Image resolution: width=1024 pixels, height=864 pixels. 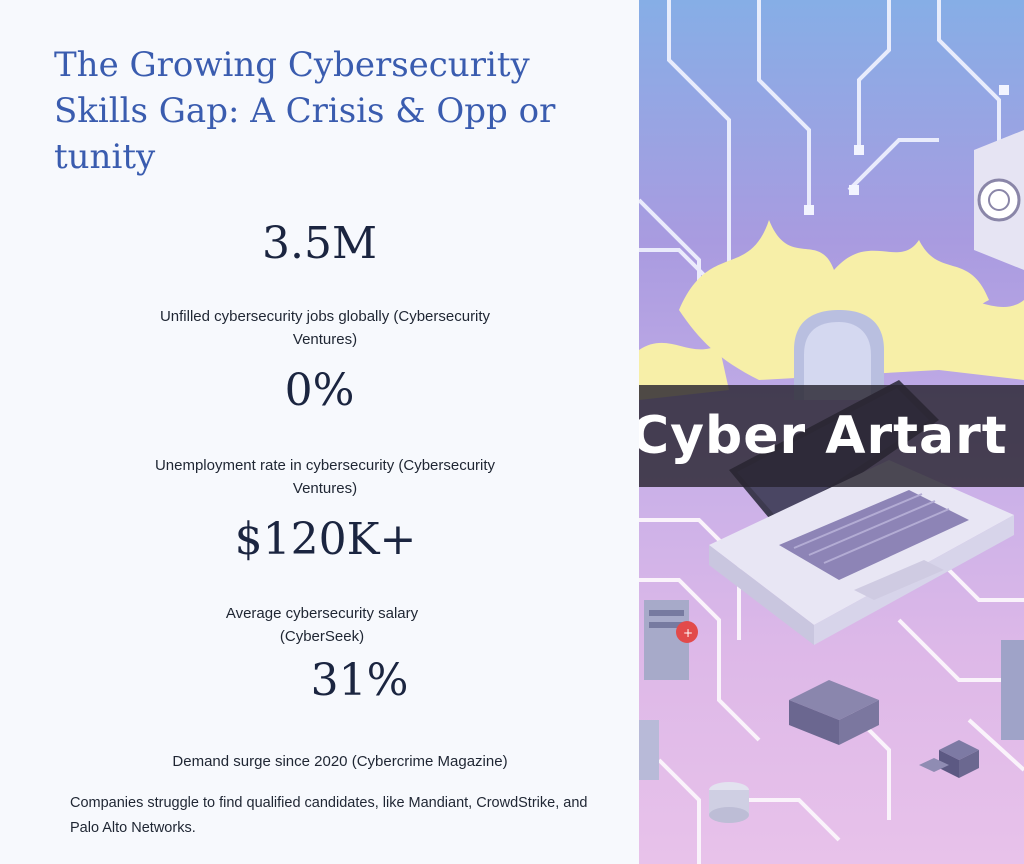 I want to click on stat-value-salary: $120K+, so click(x=325, y=539).